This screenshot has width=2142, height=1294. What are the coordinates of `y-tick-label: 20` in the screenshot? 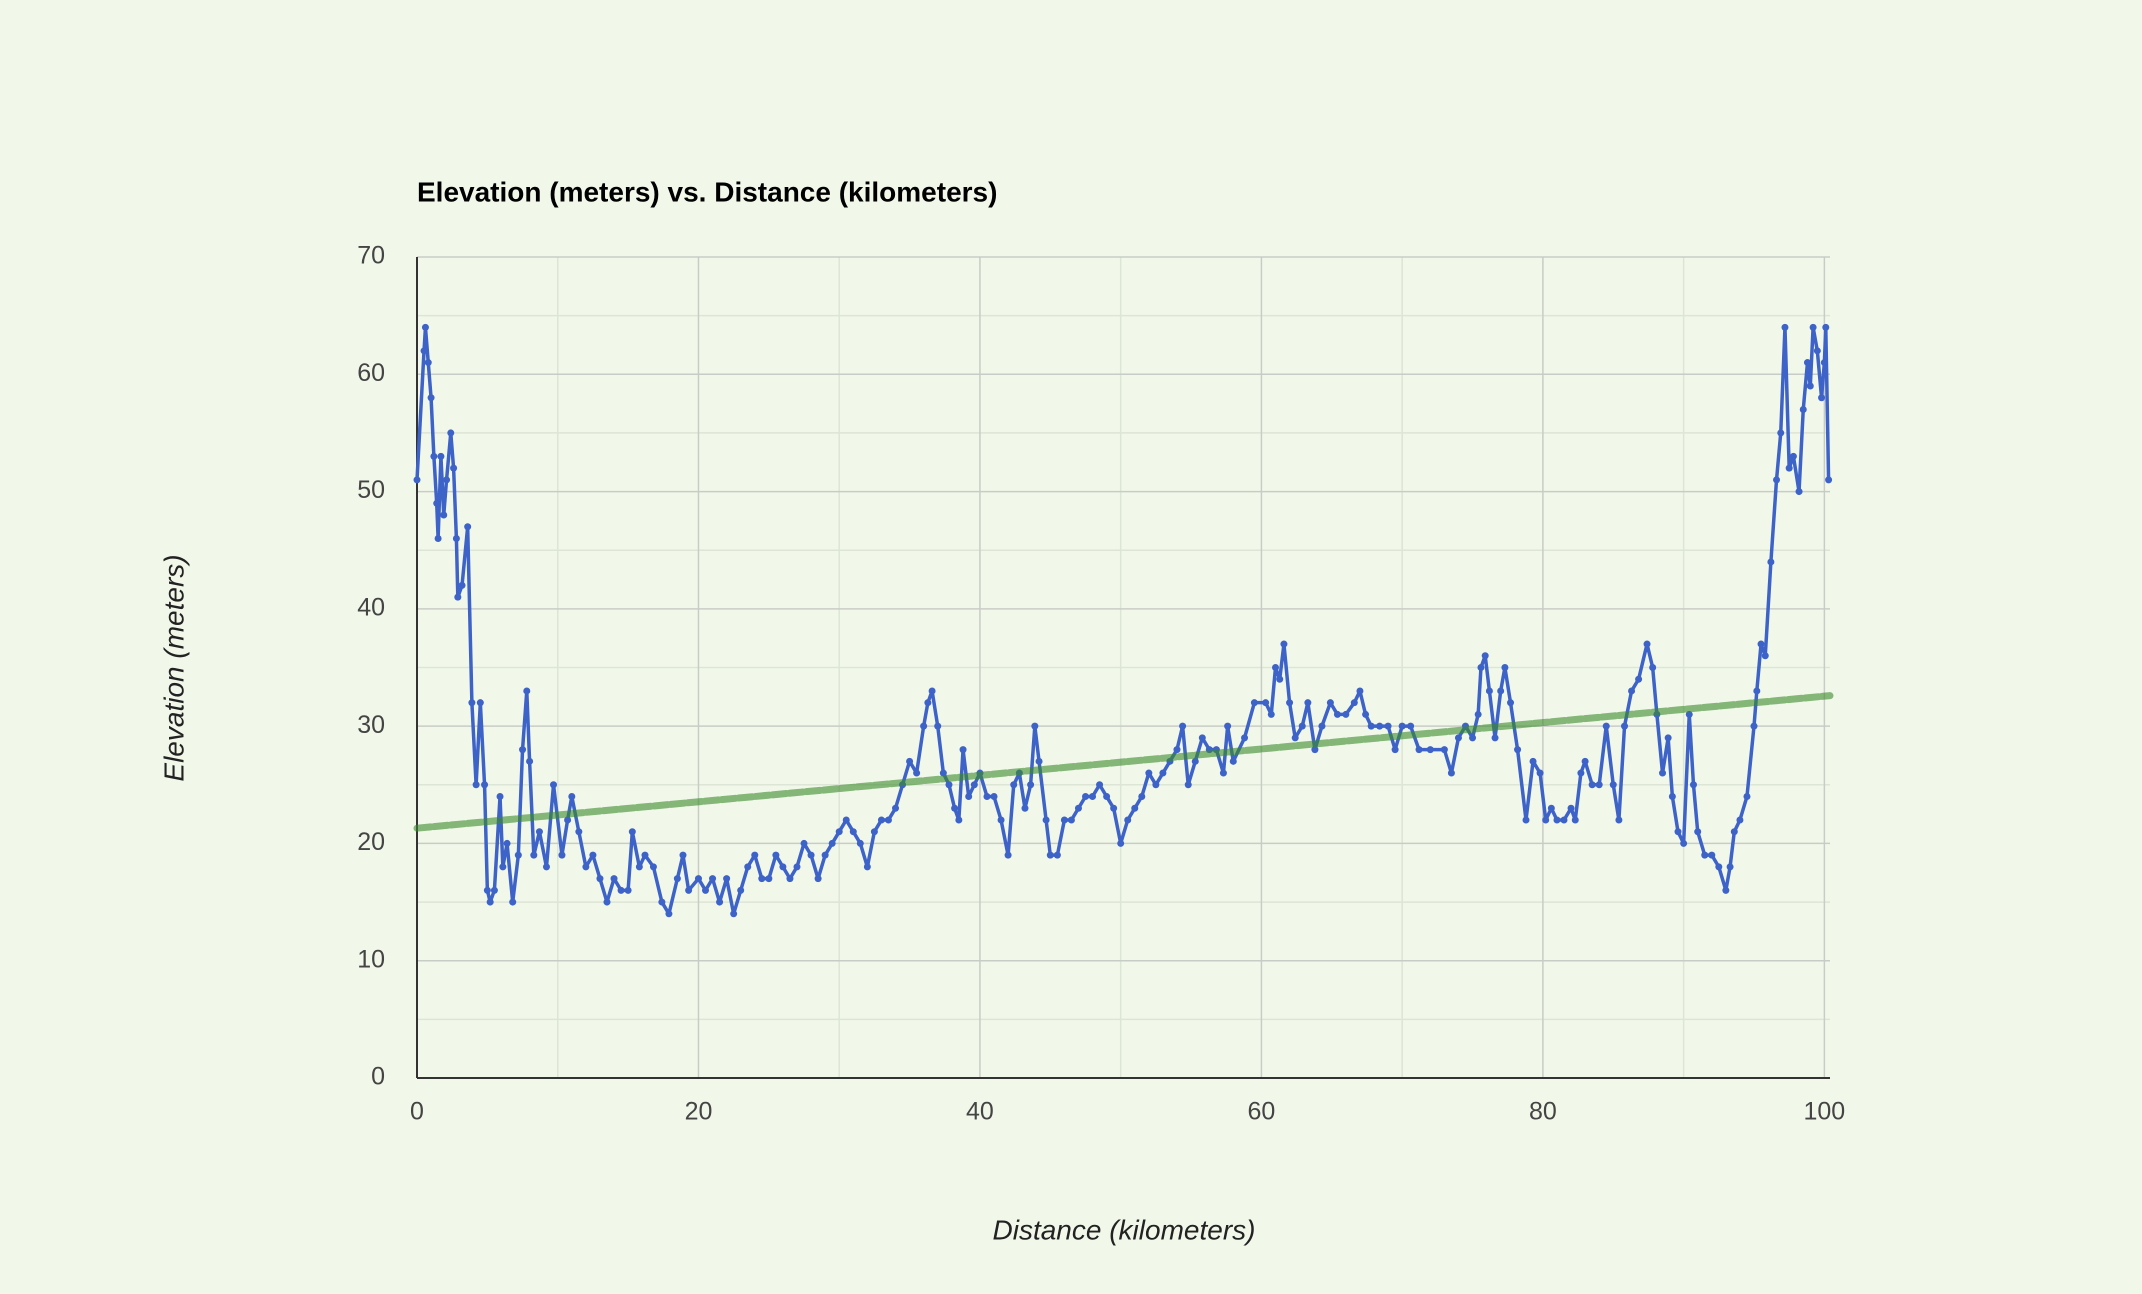 It's located at (371, 842).